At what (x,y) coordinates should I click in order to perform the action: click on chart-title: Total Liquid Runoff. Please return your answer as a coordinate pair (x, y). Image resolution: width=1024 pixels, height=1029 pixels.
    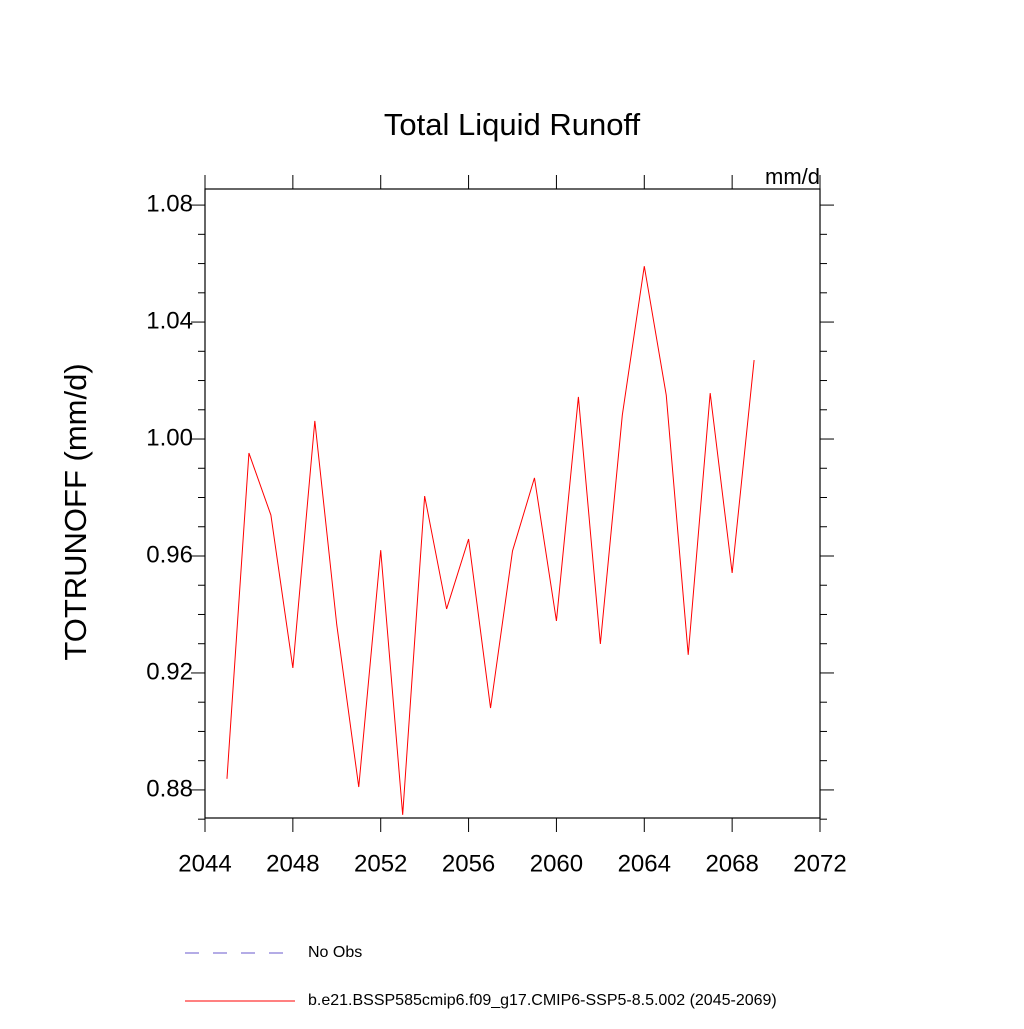
    Looking at the image, I should click on (512, 124).